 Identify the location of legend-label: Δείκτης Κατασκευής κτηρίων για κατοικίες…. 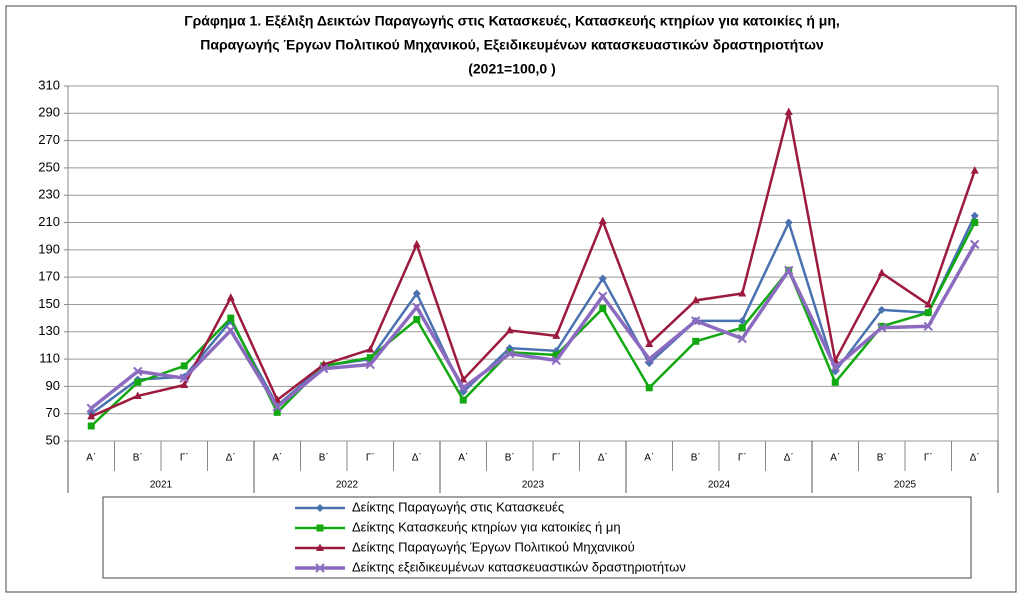
(486, 526).